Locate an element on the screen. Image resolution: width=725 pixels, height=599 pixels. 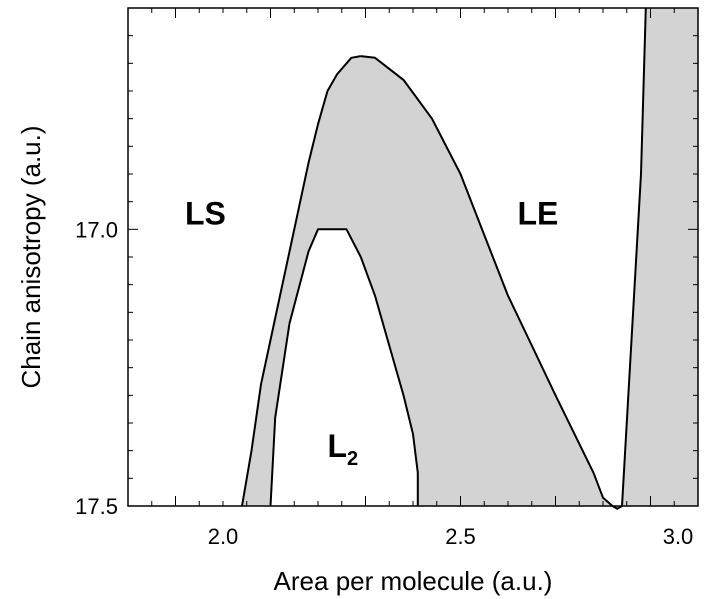
boundary-inner-left is located at coordinates (315, 367).